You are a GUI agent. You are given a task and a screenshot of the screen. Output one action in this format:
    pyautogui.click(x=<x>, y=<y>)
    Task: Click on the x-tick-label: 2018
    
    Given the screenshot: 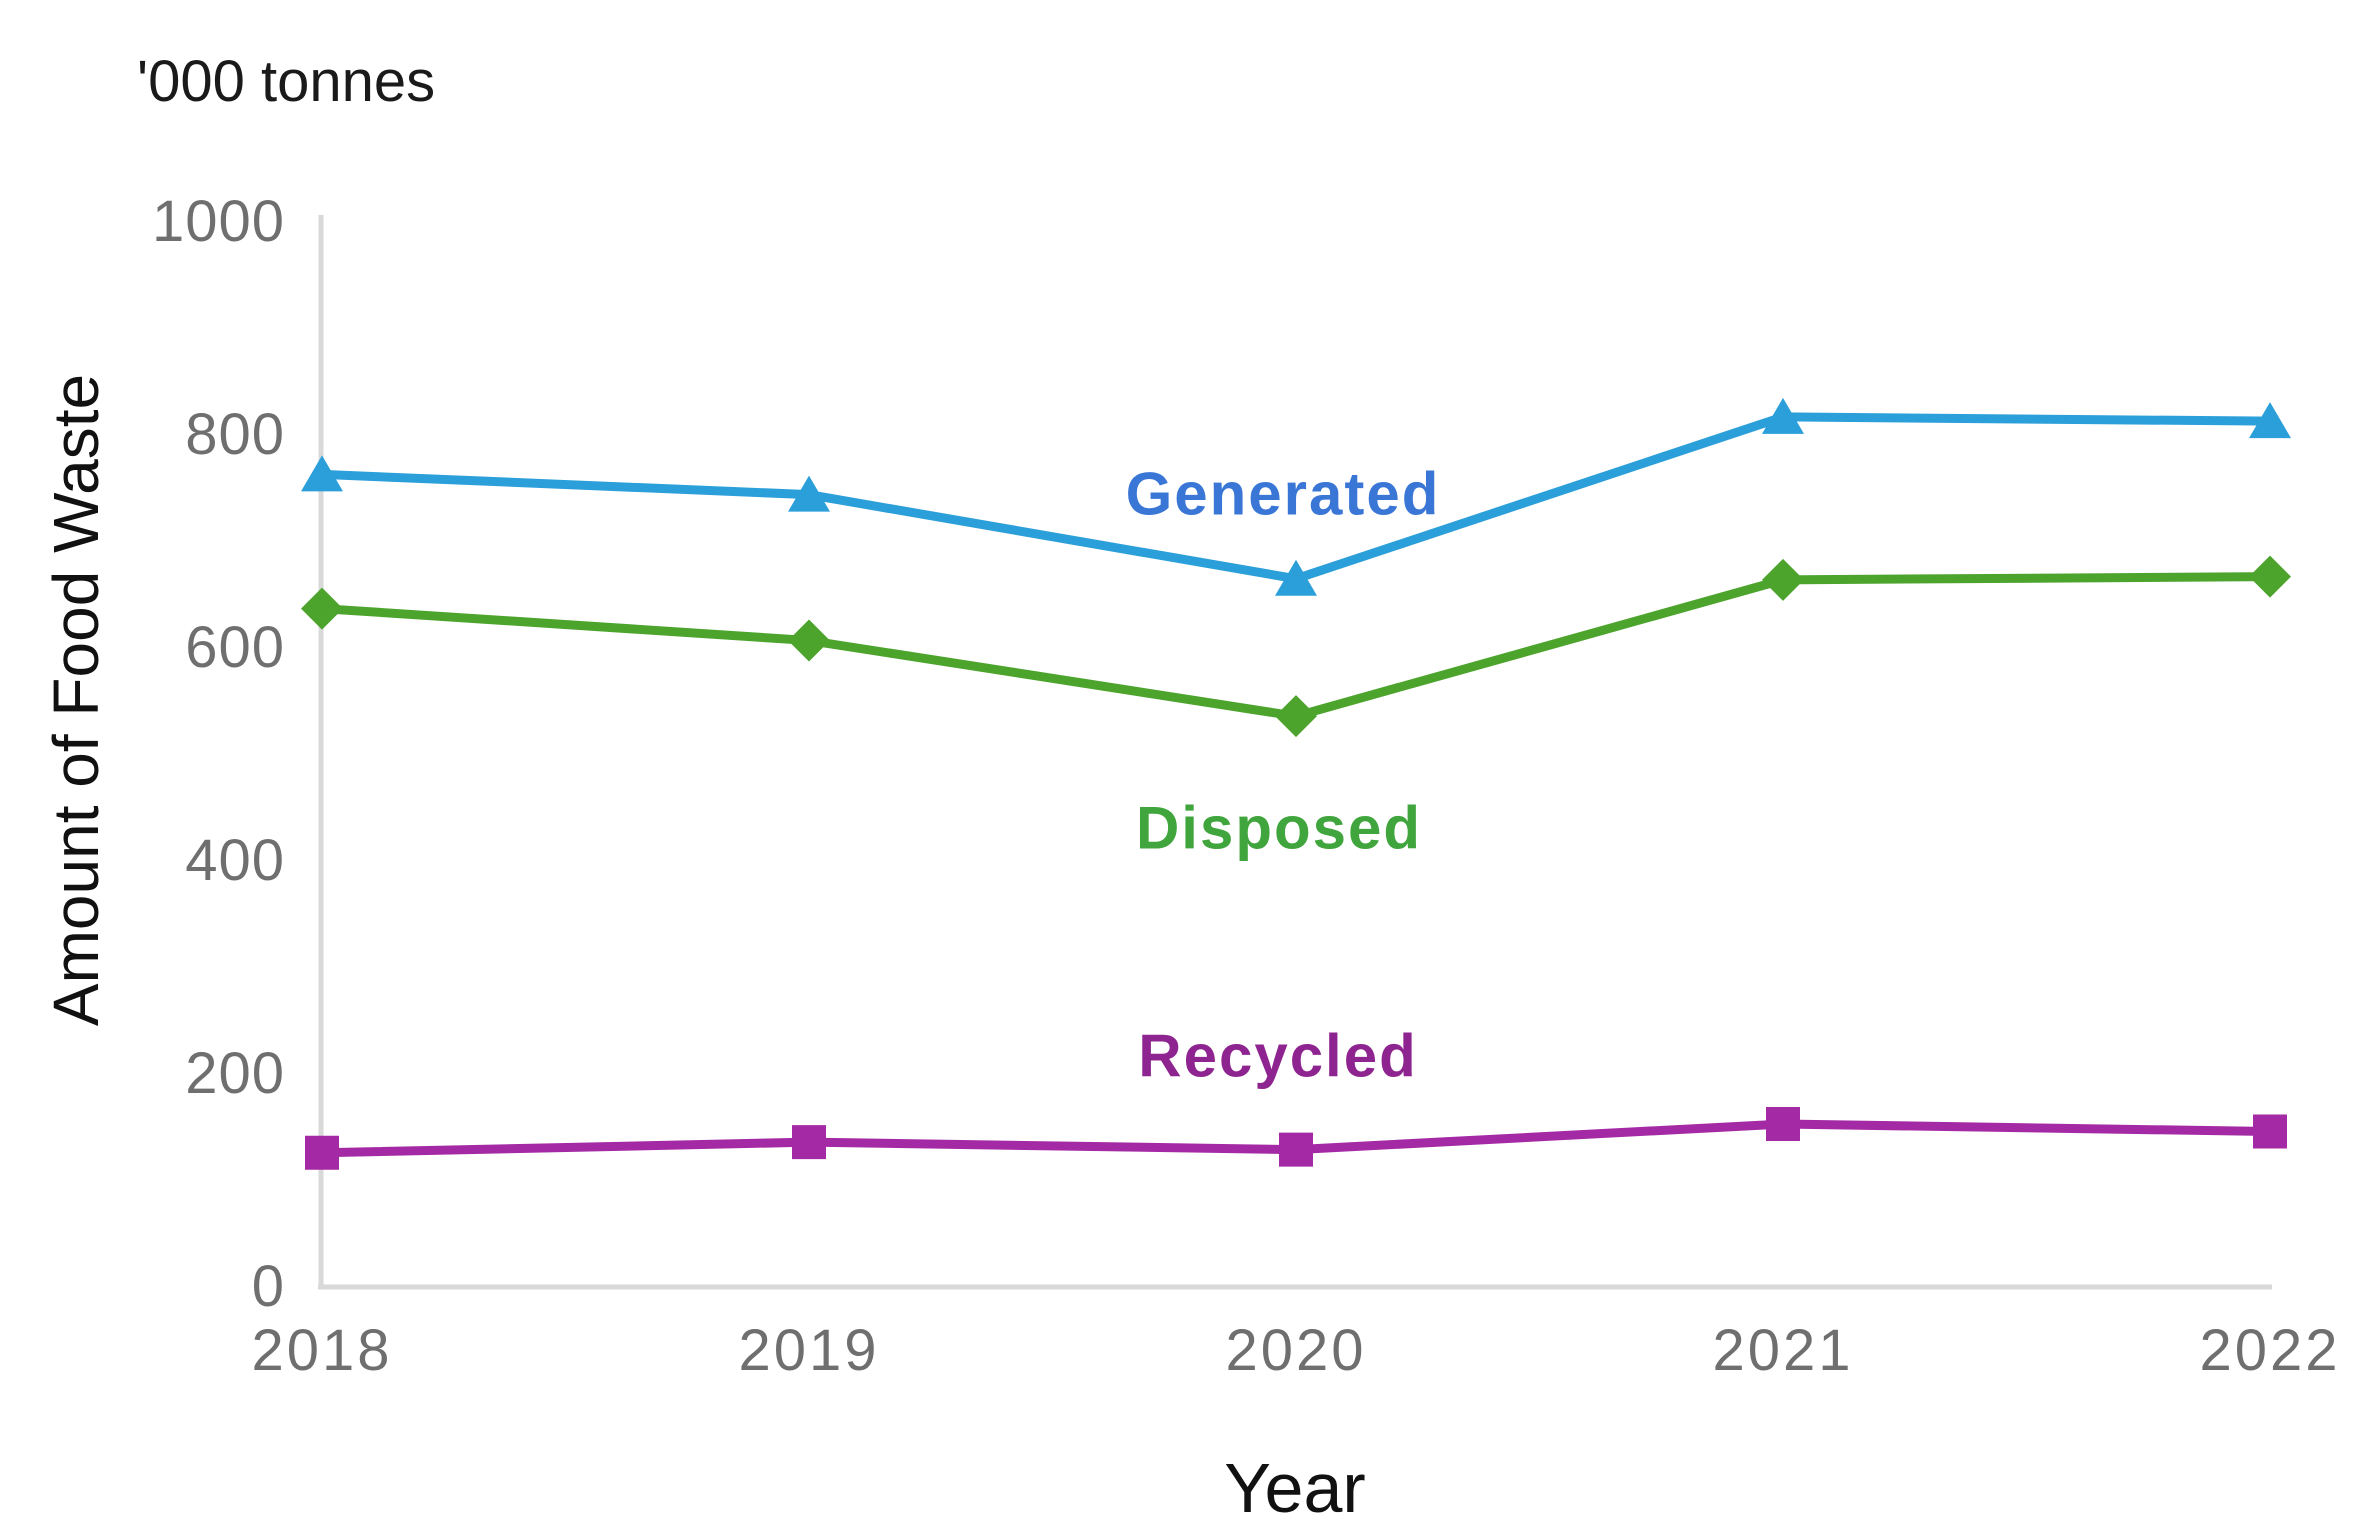 What is the action you would take?
    pyautogui.click(x=322, y=1350)
    